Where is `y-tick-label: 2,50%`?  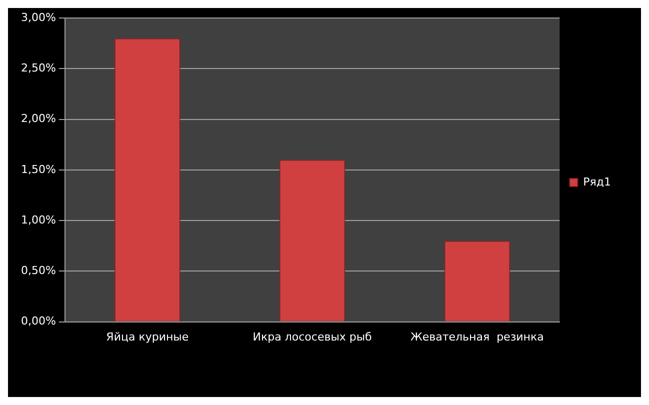
y-tick-label: 2,50% is located at coordinates (38, 67).